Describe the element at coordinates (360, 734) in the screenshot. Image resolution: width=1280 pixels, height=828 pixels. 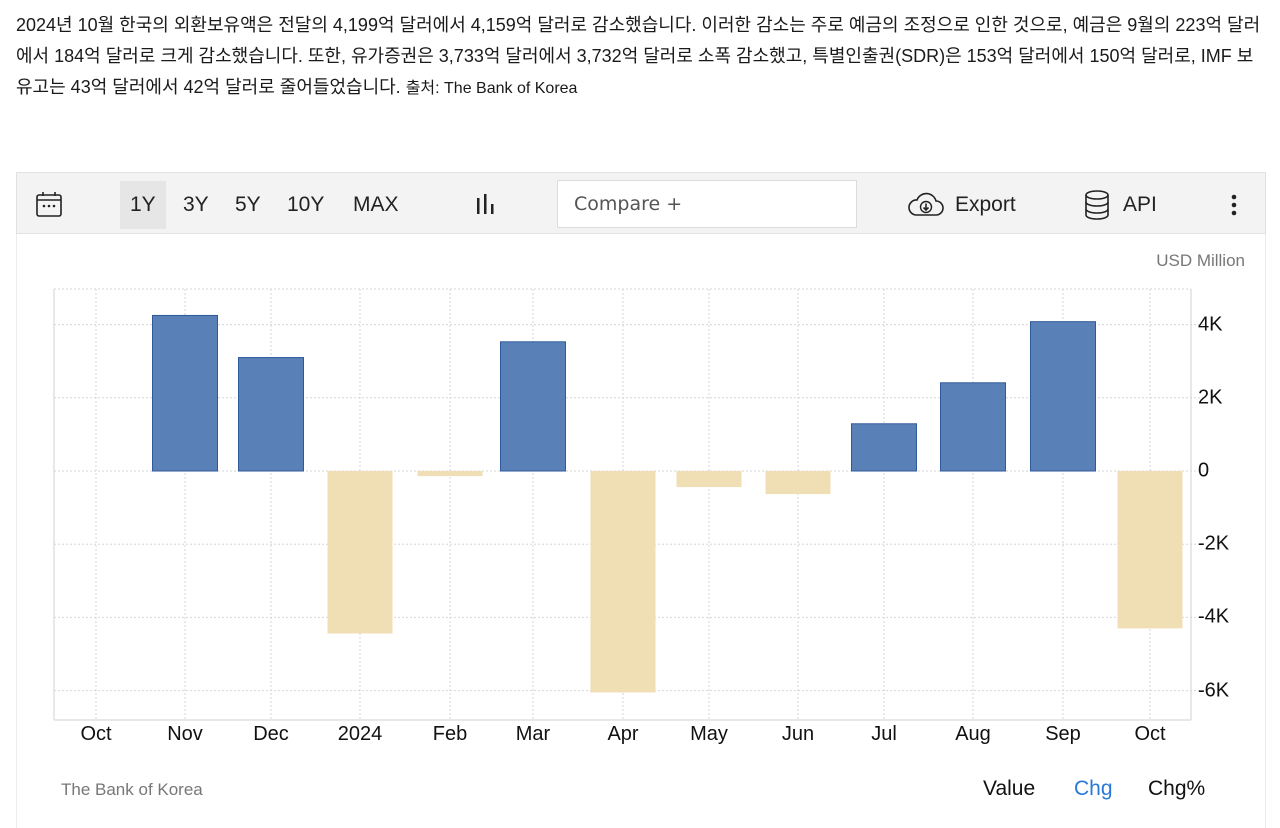
I see `x-tick-label: 2024` at that location.